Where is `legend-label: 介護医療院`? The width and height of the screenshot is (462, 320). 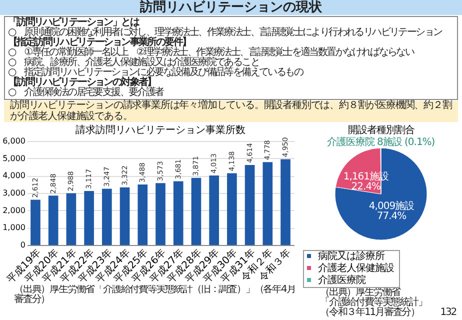
legend-label: 介護医療院 is located at coordinates (342, 280).